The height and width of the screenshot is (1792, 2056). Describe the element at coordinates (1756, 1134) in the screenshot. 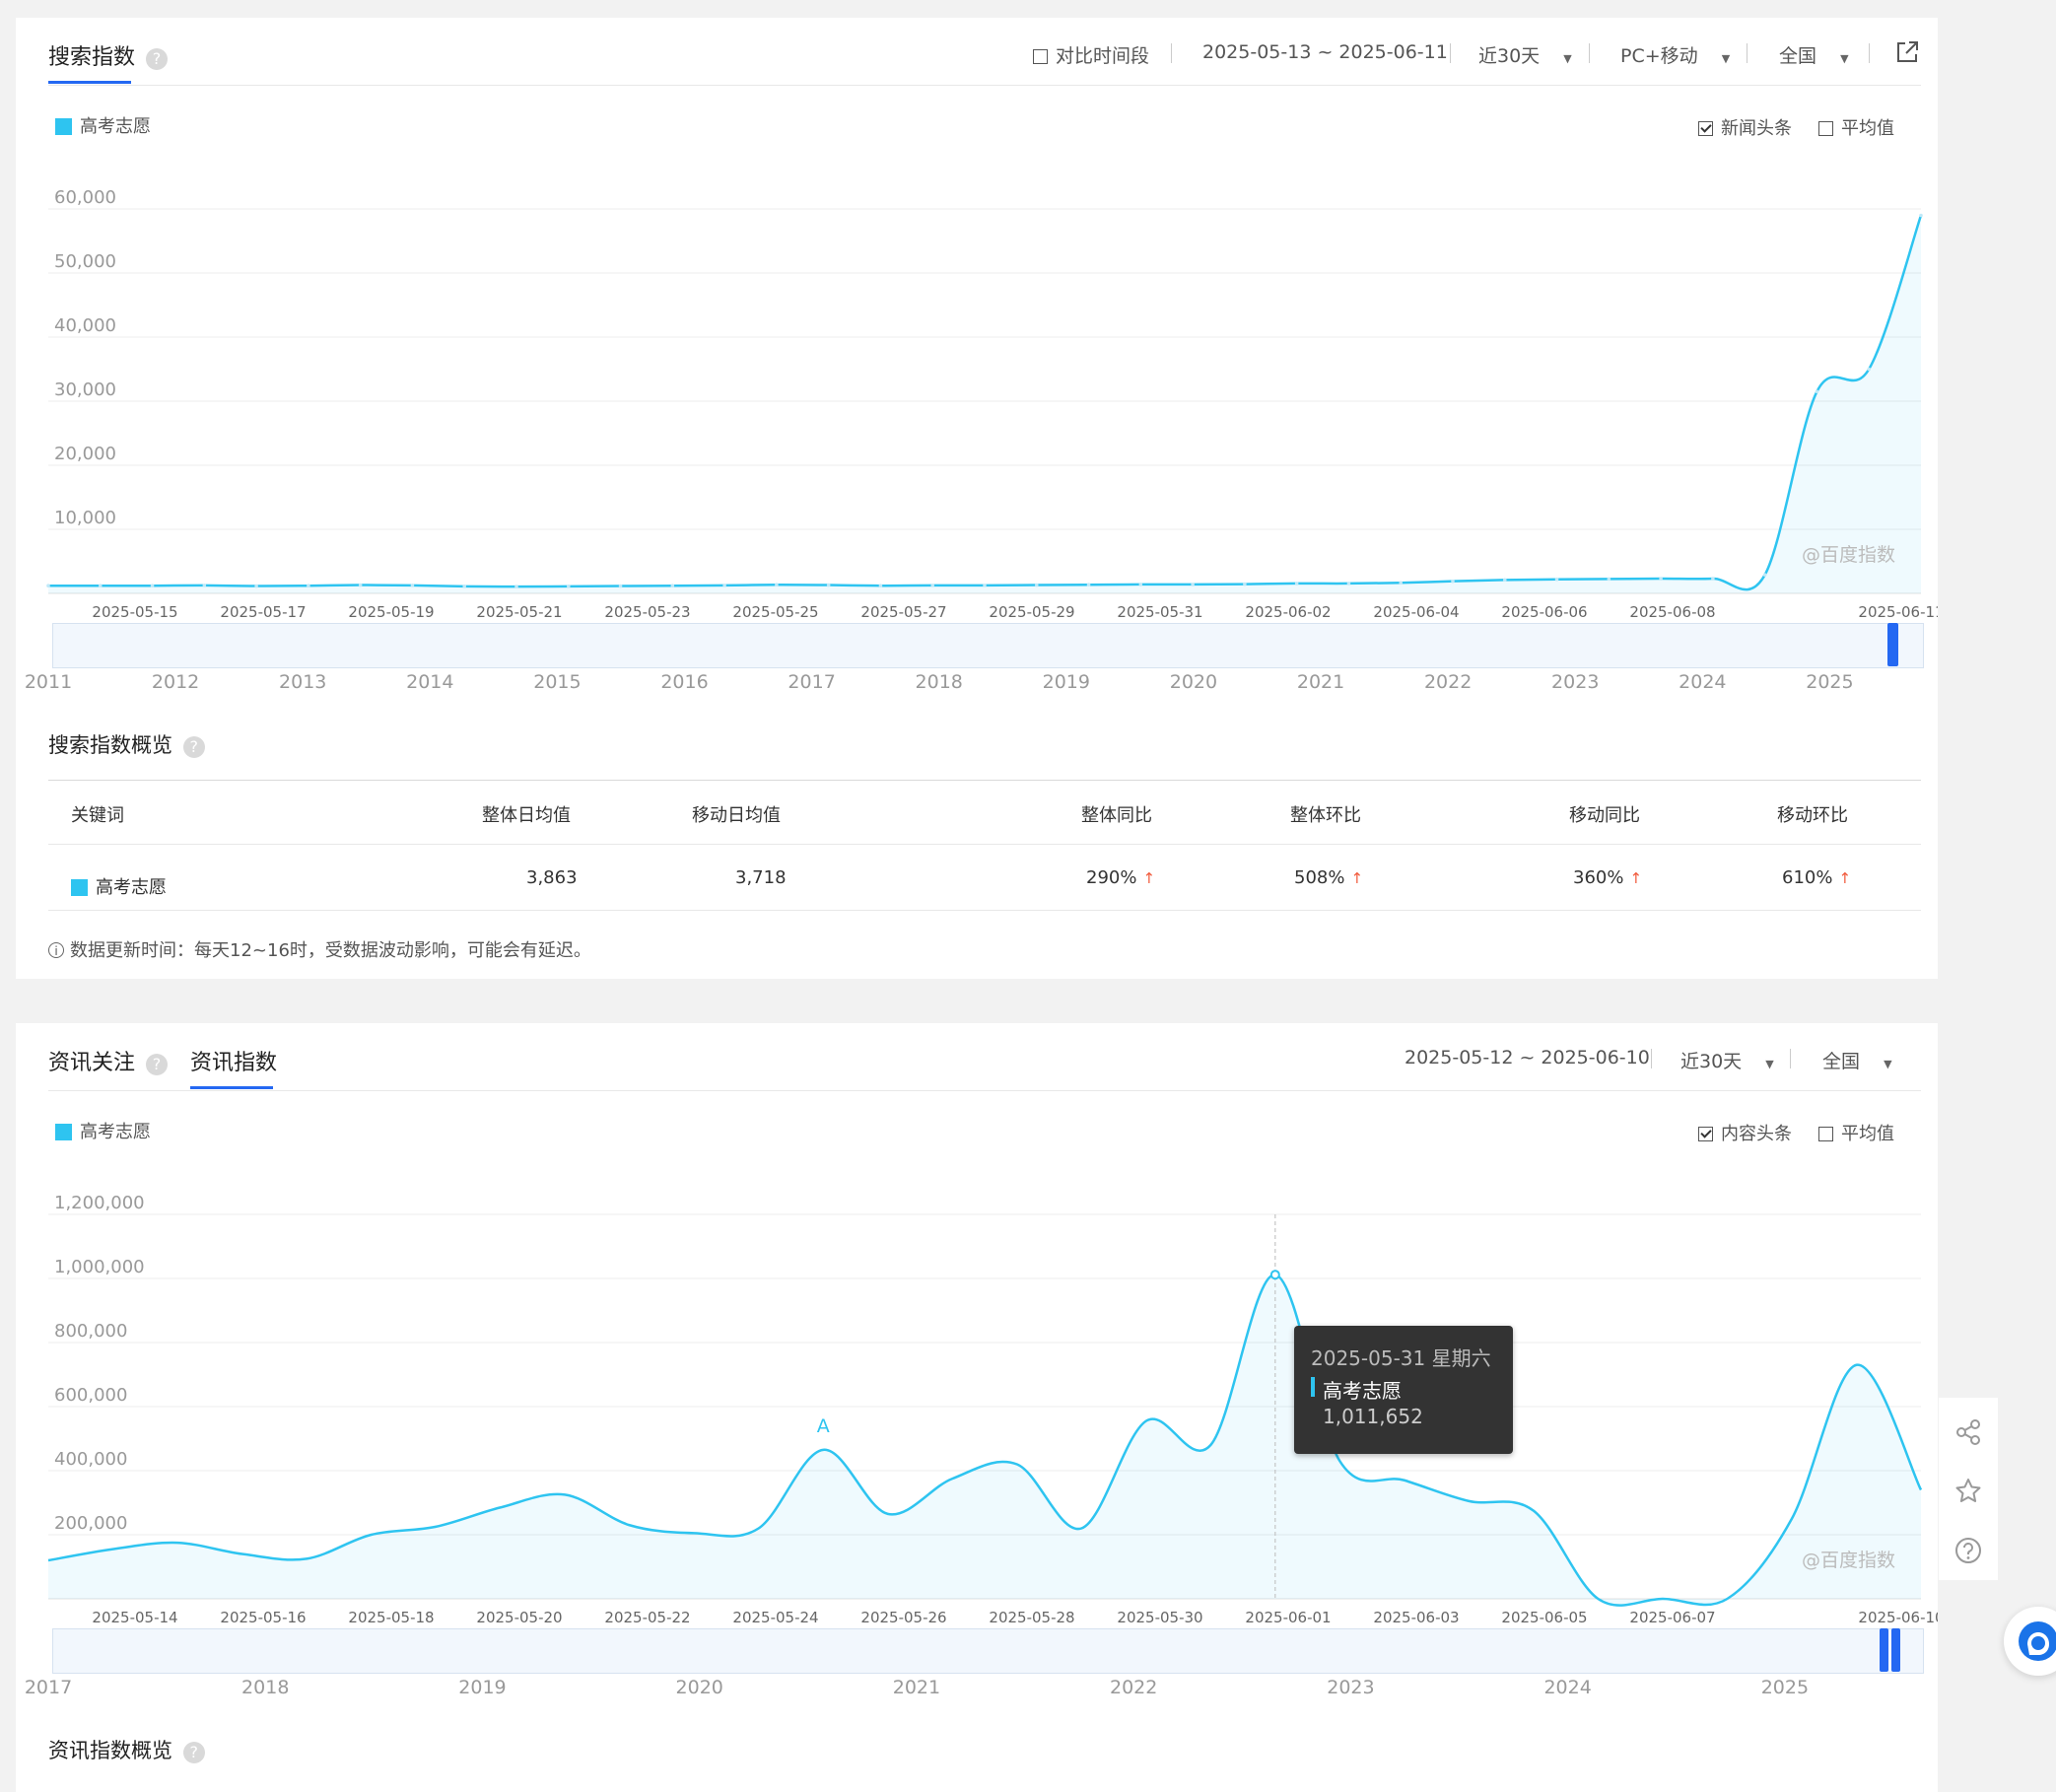

I see `content-headline-label: 内容头条` at that location.